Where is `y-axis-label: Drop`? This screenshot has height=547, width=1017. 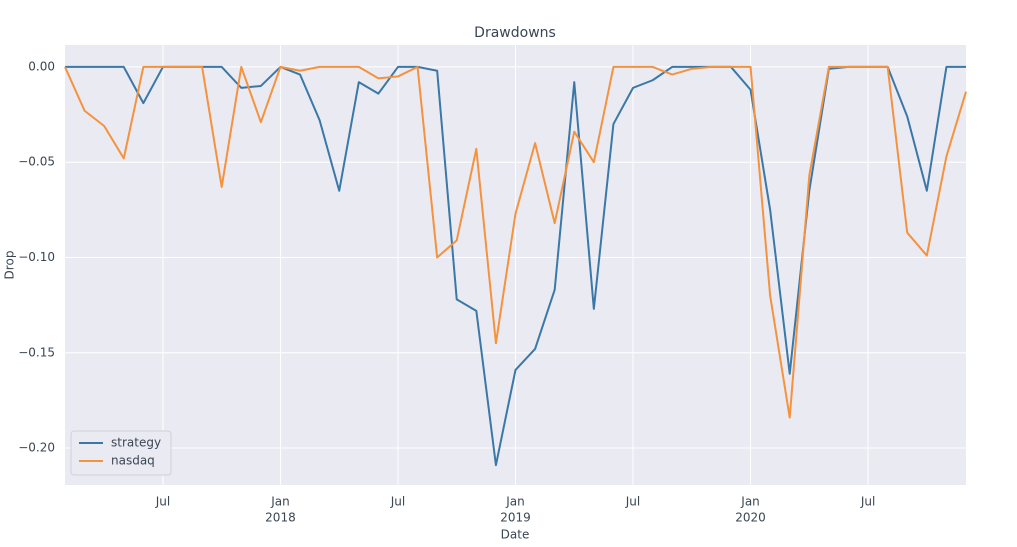 y-axis-label: Drop is located at coordinates (10, 265).